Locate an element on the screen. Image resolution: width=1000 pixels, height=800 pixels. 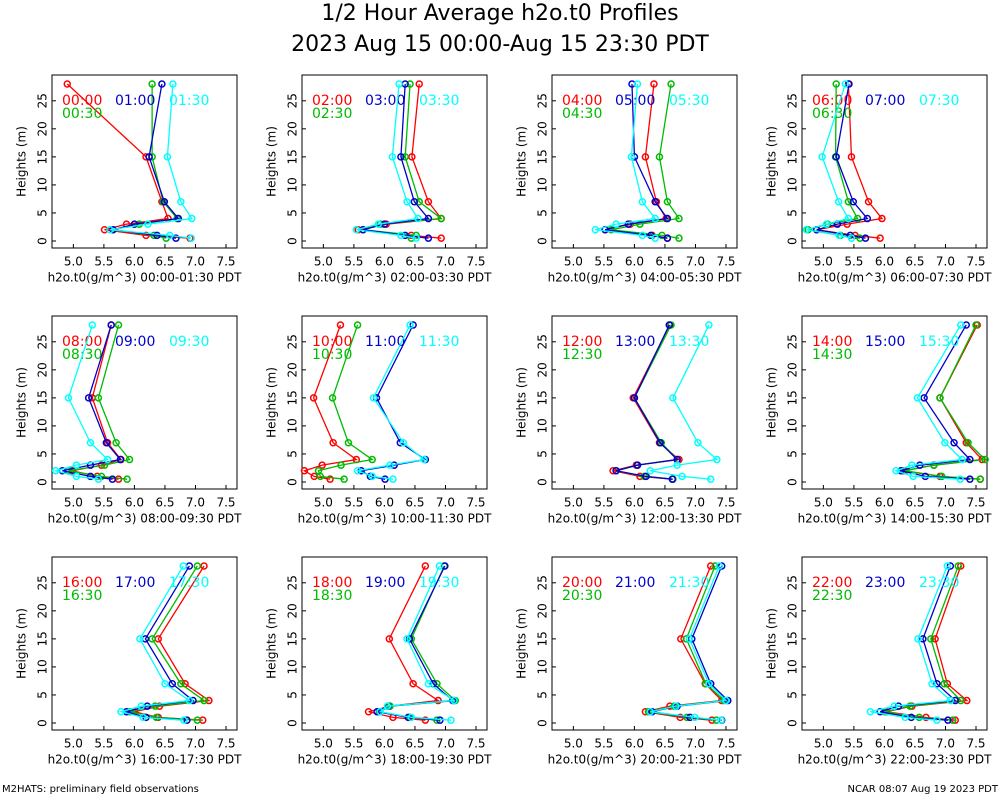
y-tick-label: 15 is located at coordinates (43, 156).